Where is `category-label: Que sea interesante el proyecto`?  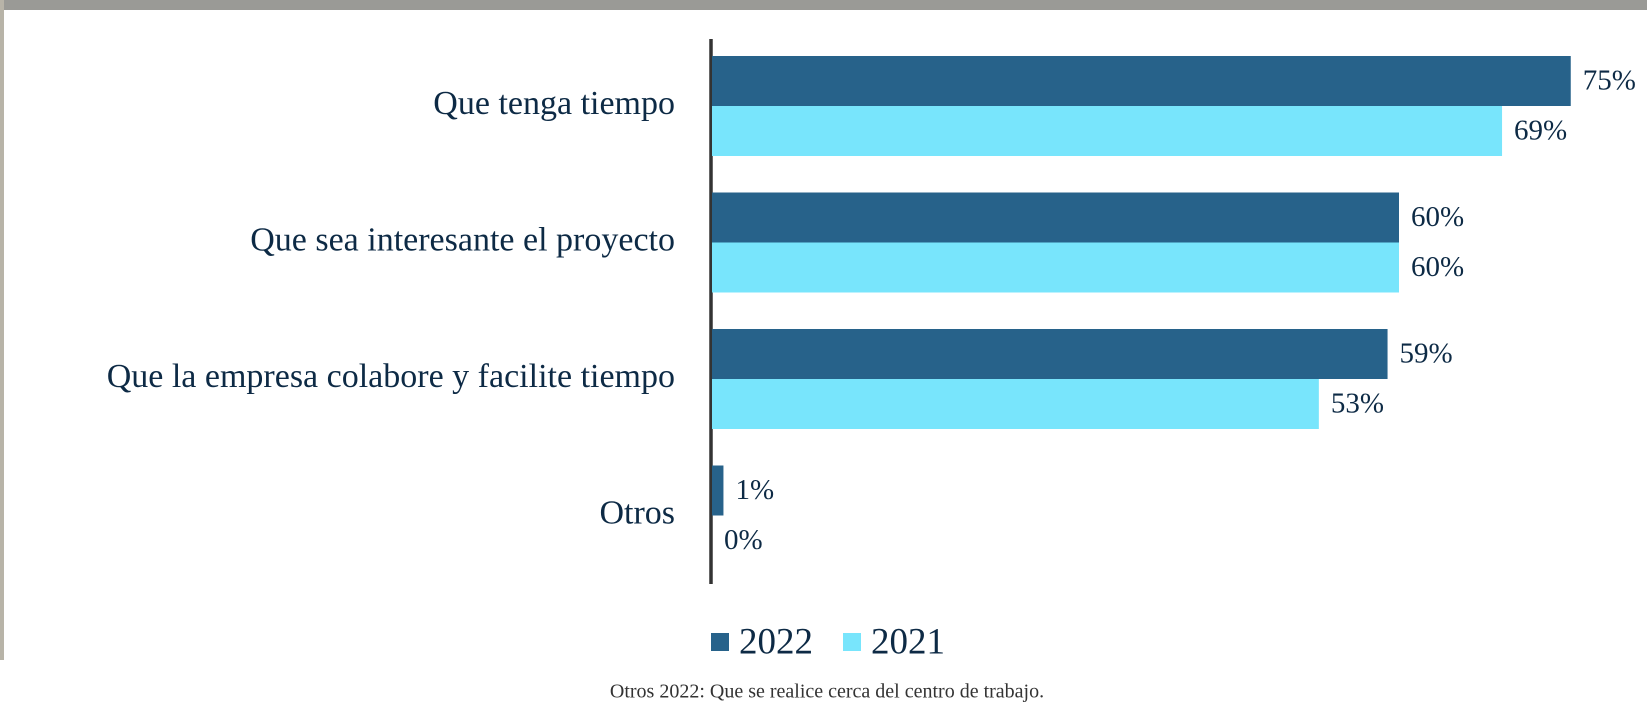 category-label: Que sea interesante el proyecto is located at coordinates (462, 239).